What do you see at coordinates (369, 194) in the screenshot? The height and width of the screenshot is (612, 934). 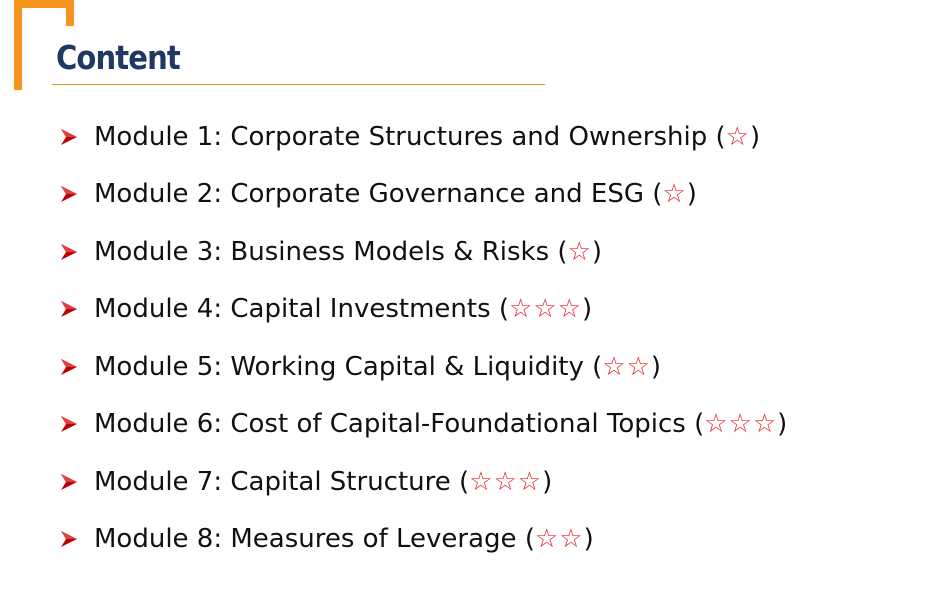 I see `module-label: Module 2: Corporate Governance and ESG` at bounding box center [369, 194].